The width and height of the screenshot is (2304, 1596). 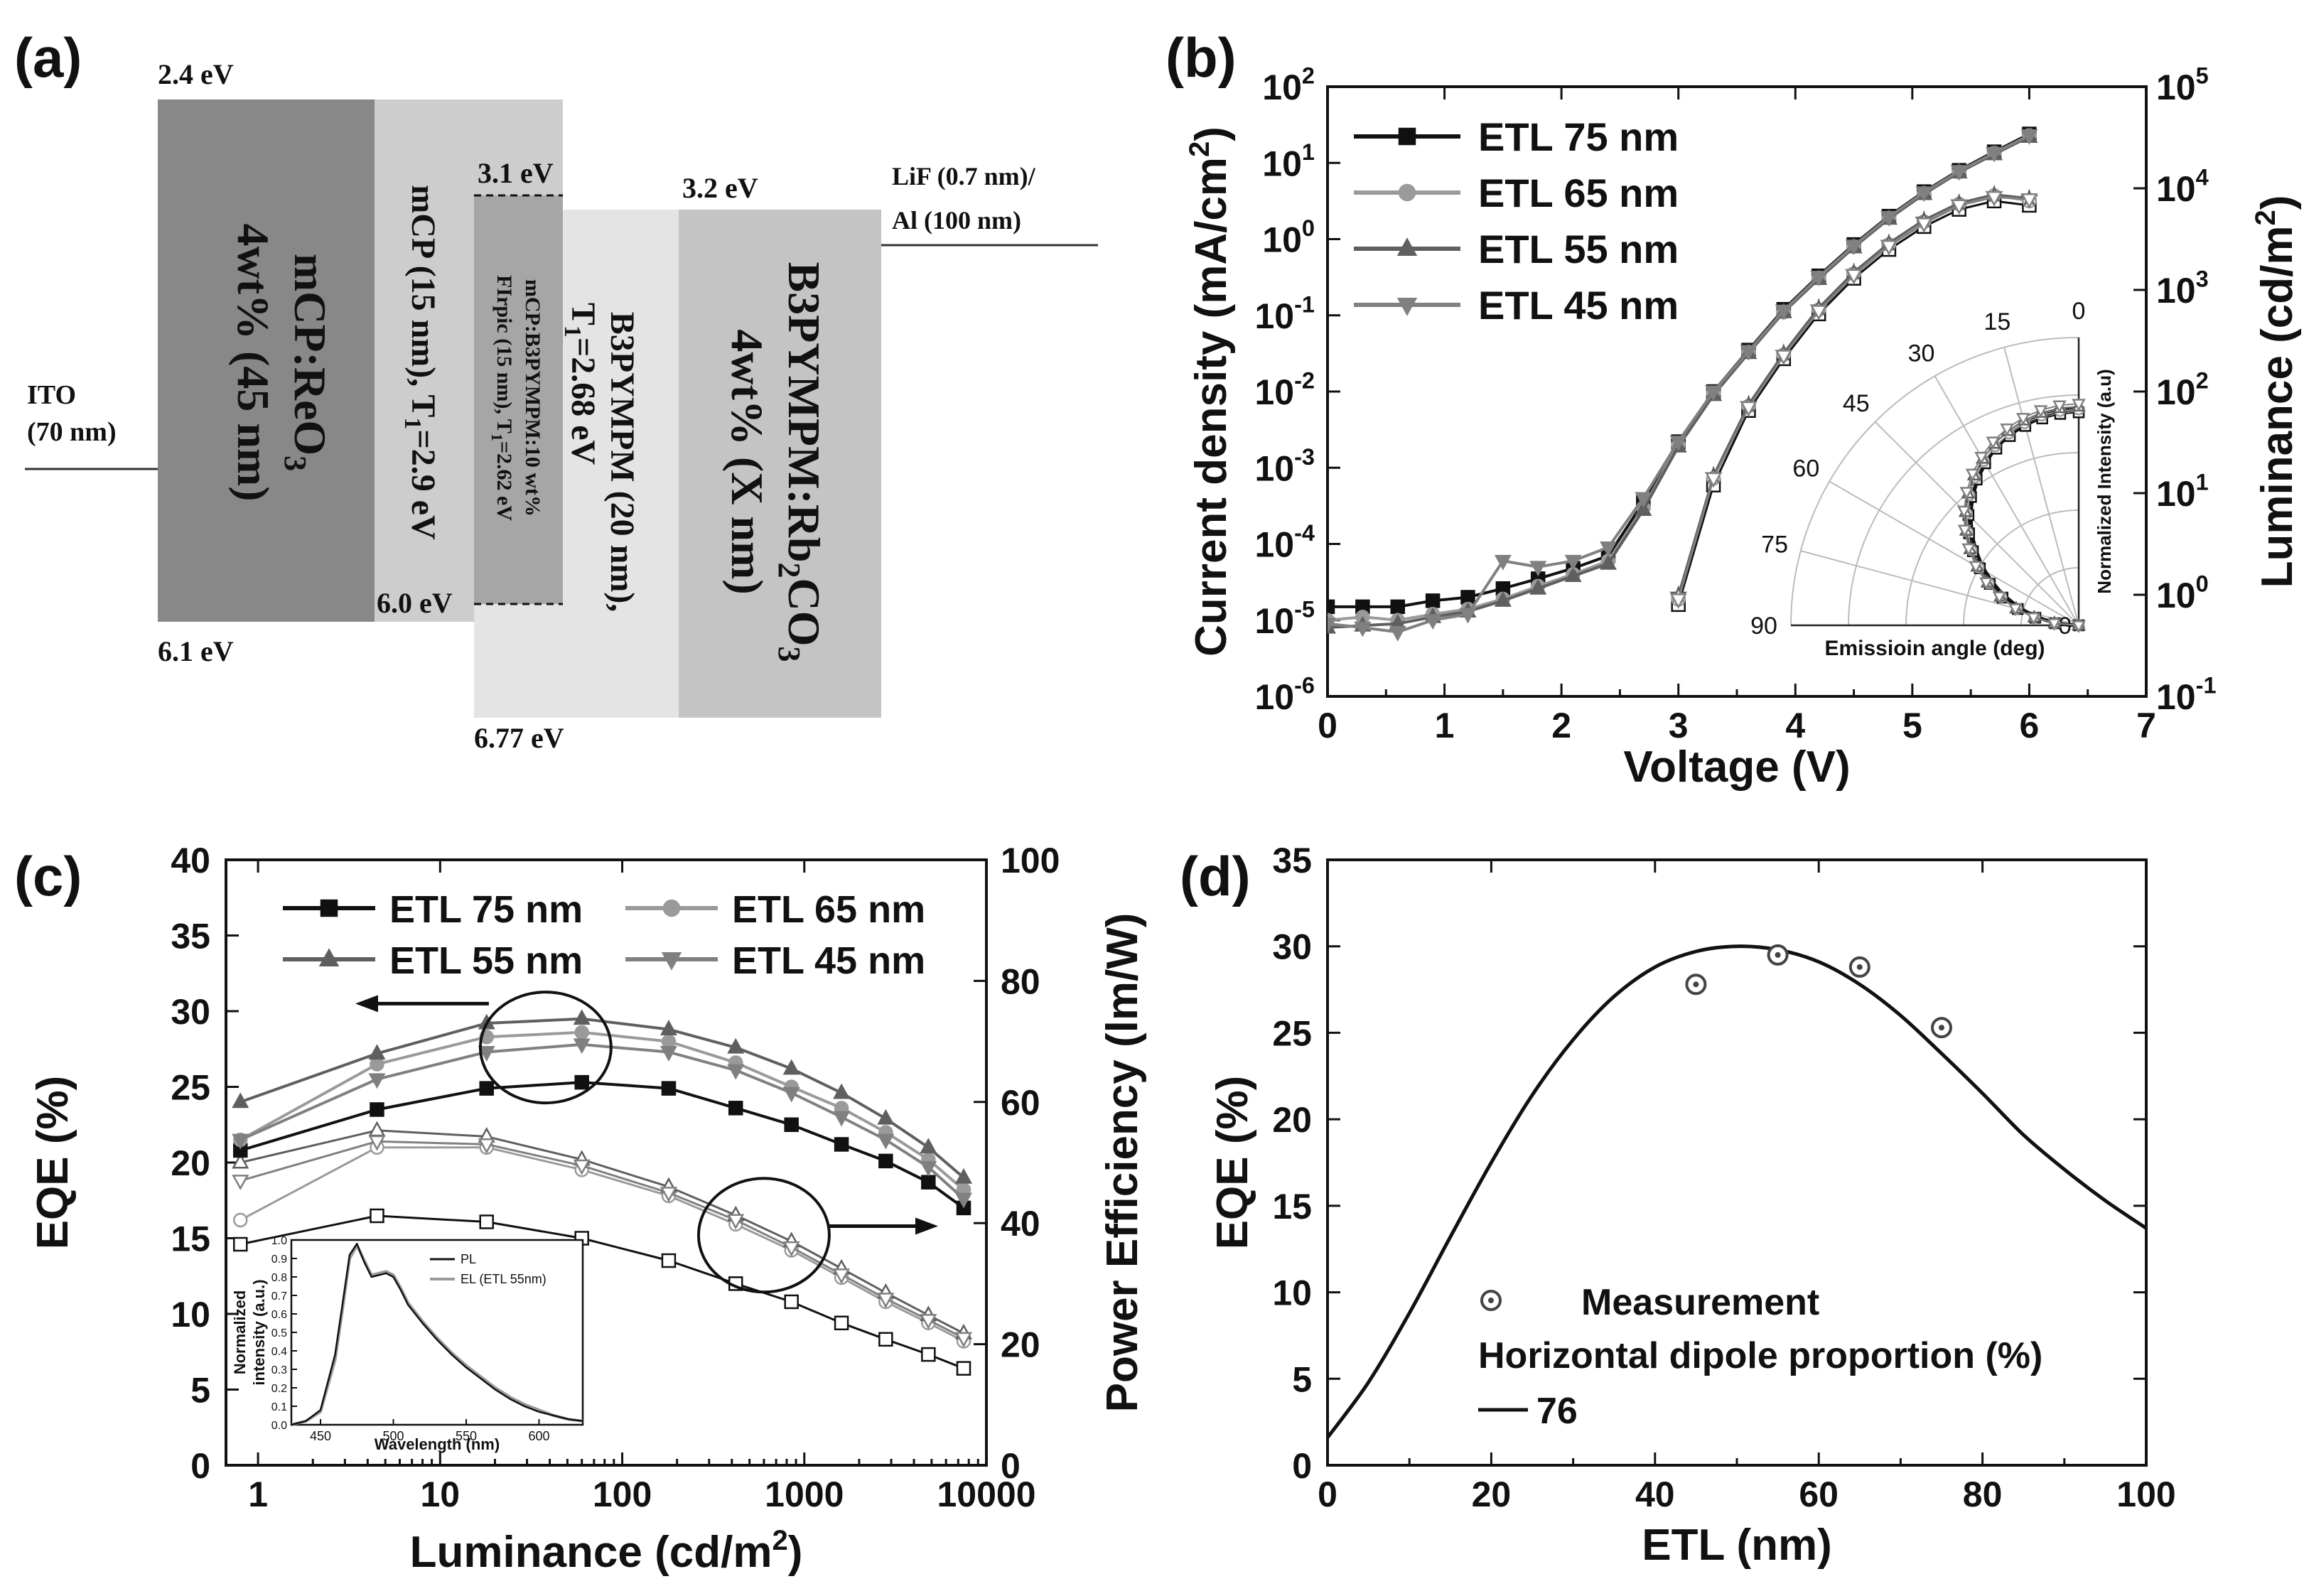 What do you see at coordinates (805, 1494) in the screenshot?
I see `c-xtick-label: 1000` at bounding box center [805, 1494].